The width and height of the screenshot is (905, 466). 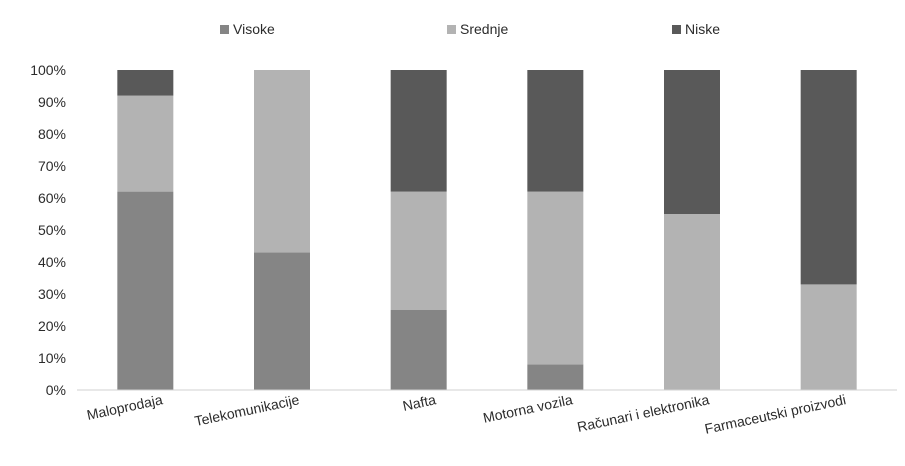 What do you see at coordinates (52, 102) in the screenshot?
I see `y-tick-label: 90%` at bounding box center [52, 102].